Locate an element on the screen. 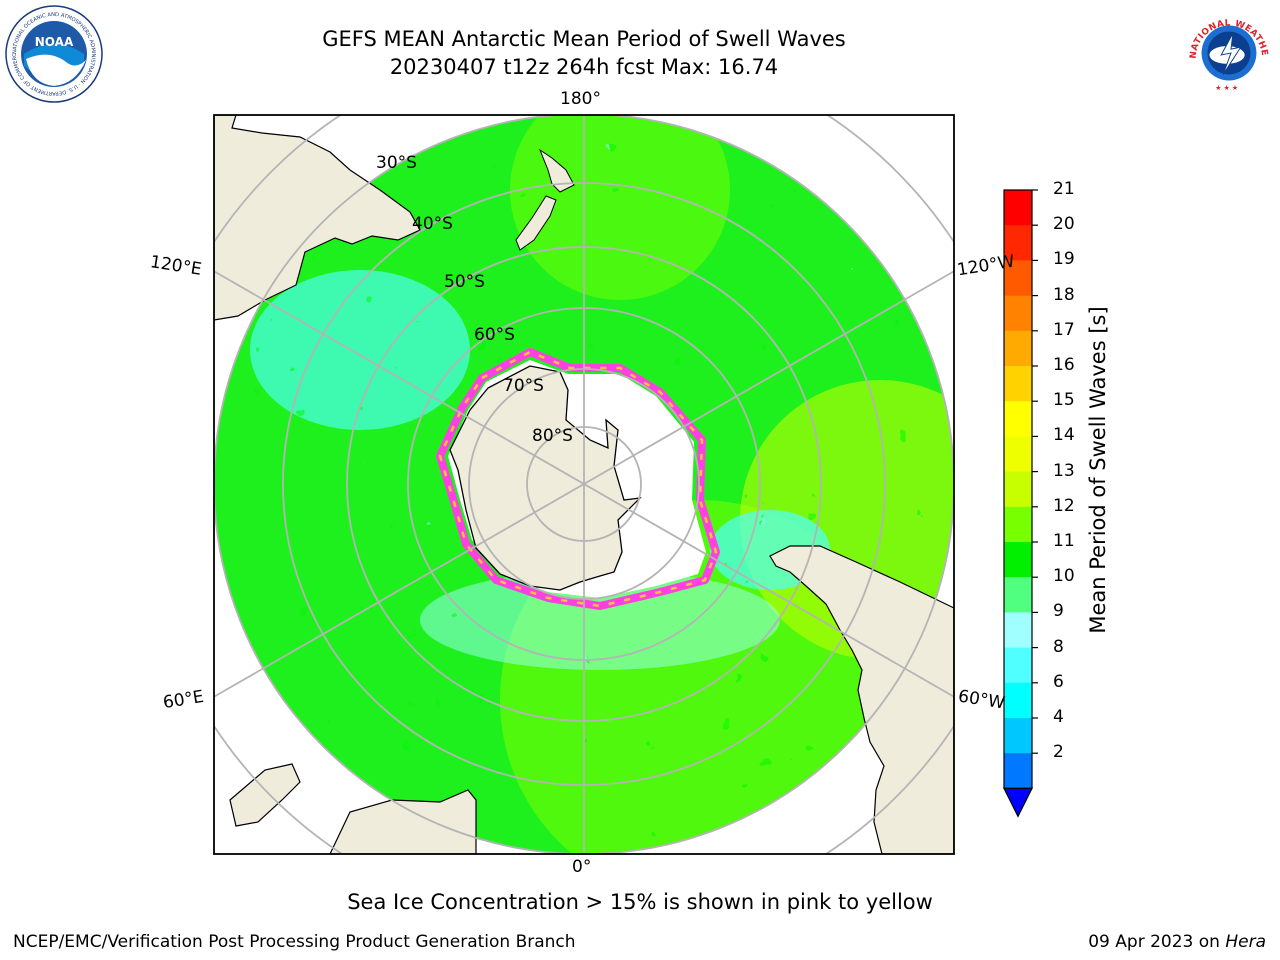 Image resolution: width=1280 pixels, height=960 pixels. lat-label-50s: 50°S is located at coordinates (464, 282).